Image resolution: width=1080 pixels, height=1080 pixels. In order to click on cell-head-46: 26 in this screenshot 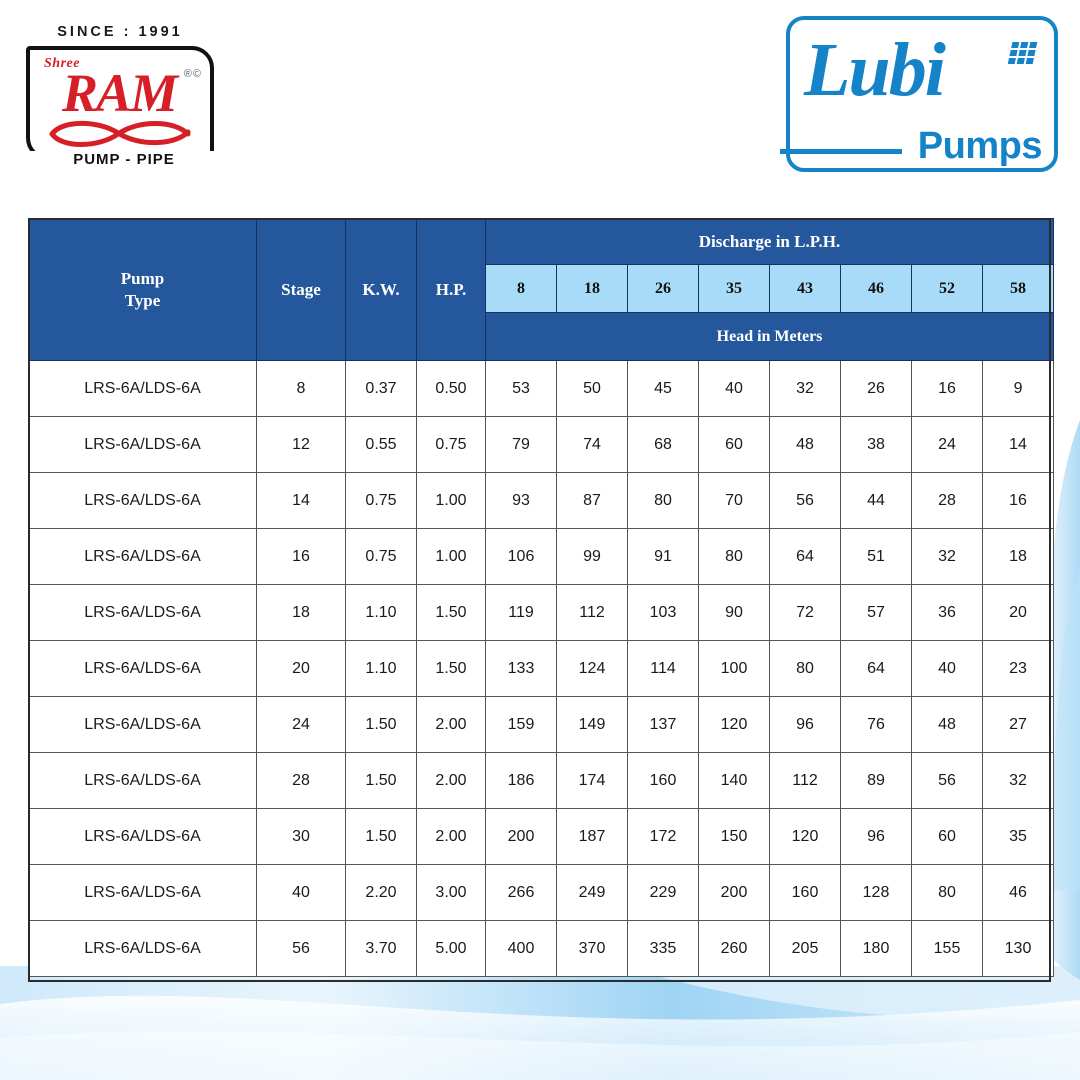, I will do `click(876, 388)`.